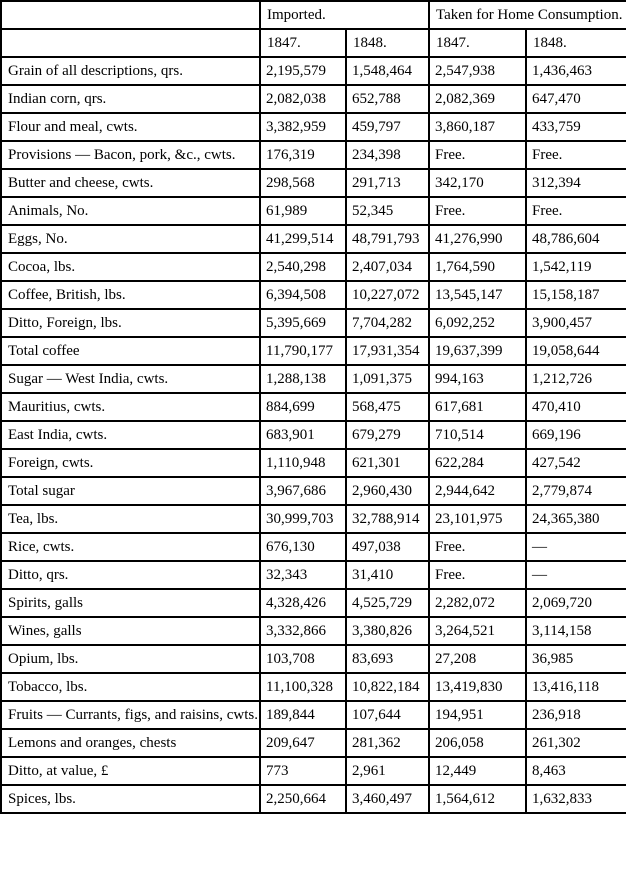 This screenshot has width=626, height=871. I want to click on value-cell: 107,644, so click(387, 715).